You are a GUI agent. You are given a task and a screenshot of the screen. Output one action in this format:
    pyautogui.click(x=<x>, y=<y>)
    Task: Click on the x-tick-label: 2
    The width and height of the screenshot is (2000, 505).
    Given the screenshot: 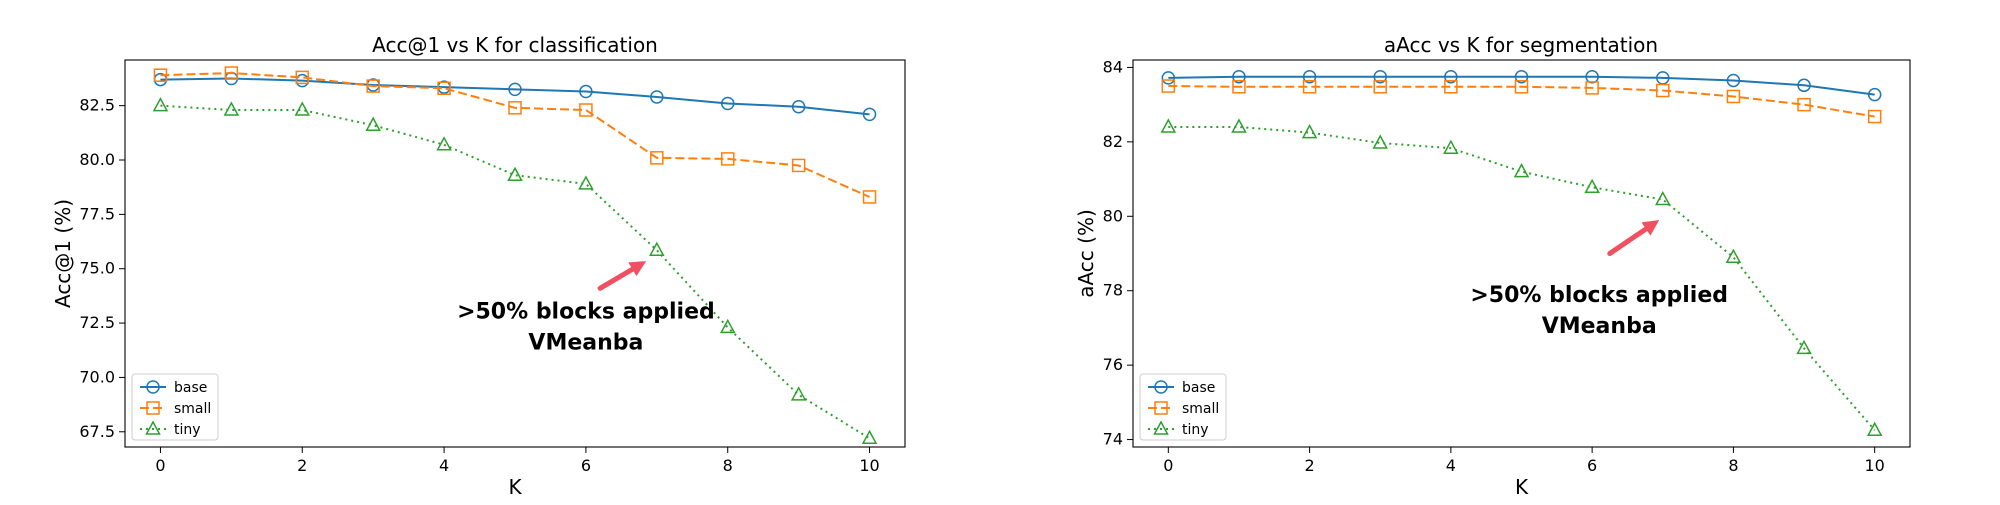 What is the action you would take?
    pyautogui.click(x=1309, y=465)
    